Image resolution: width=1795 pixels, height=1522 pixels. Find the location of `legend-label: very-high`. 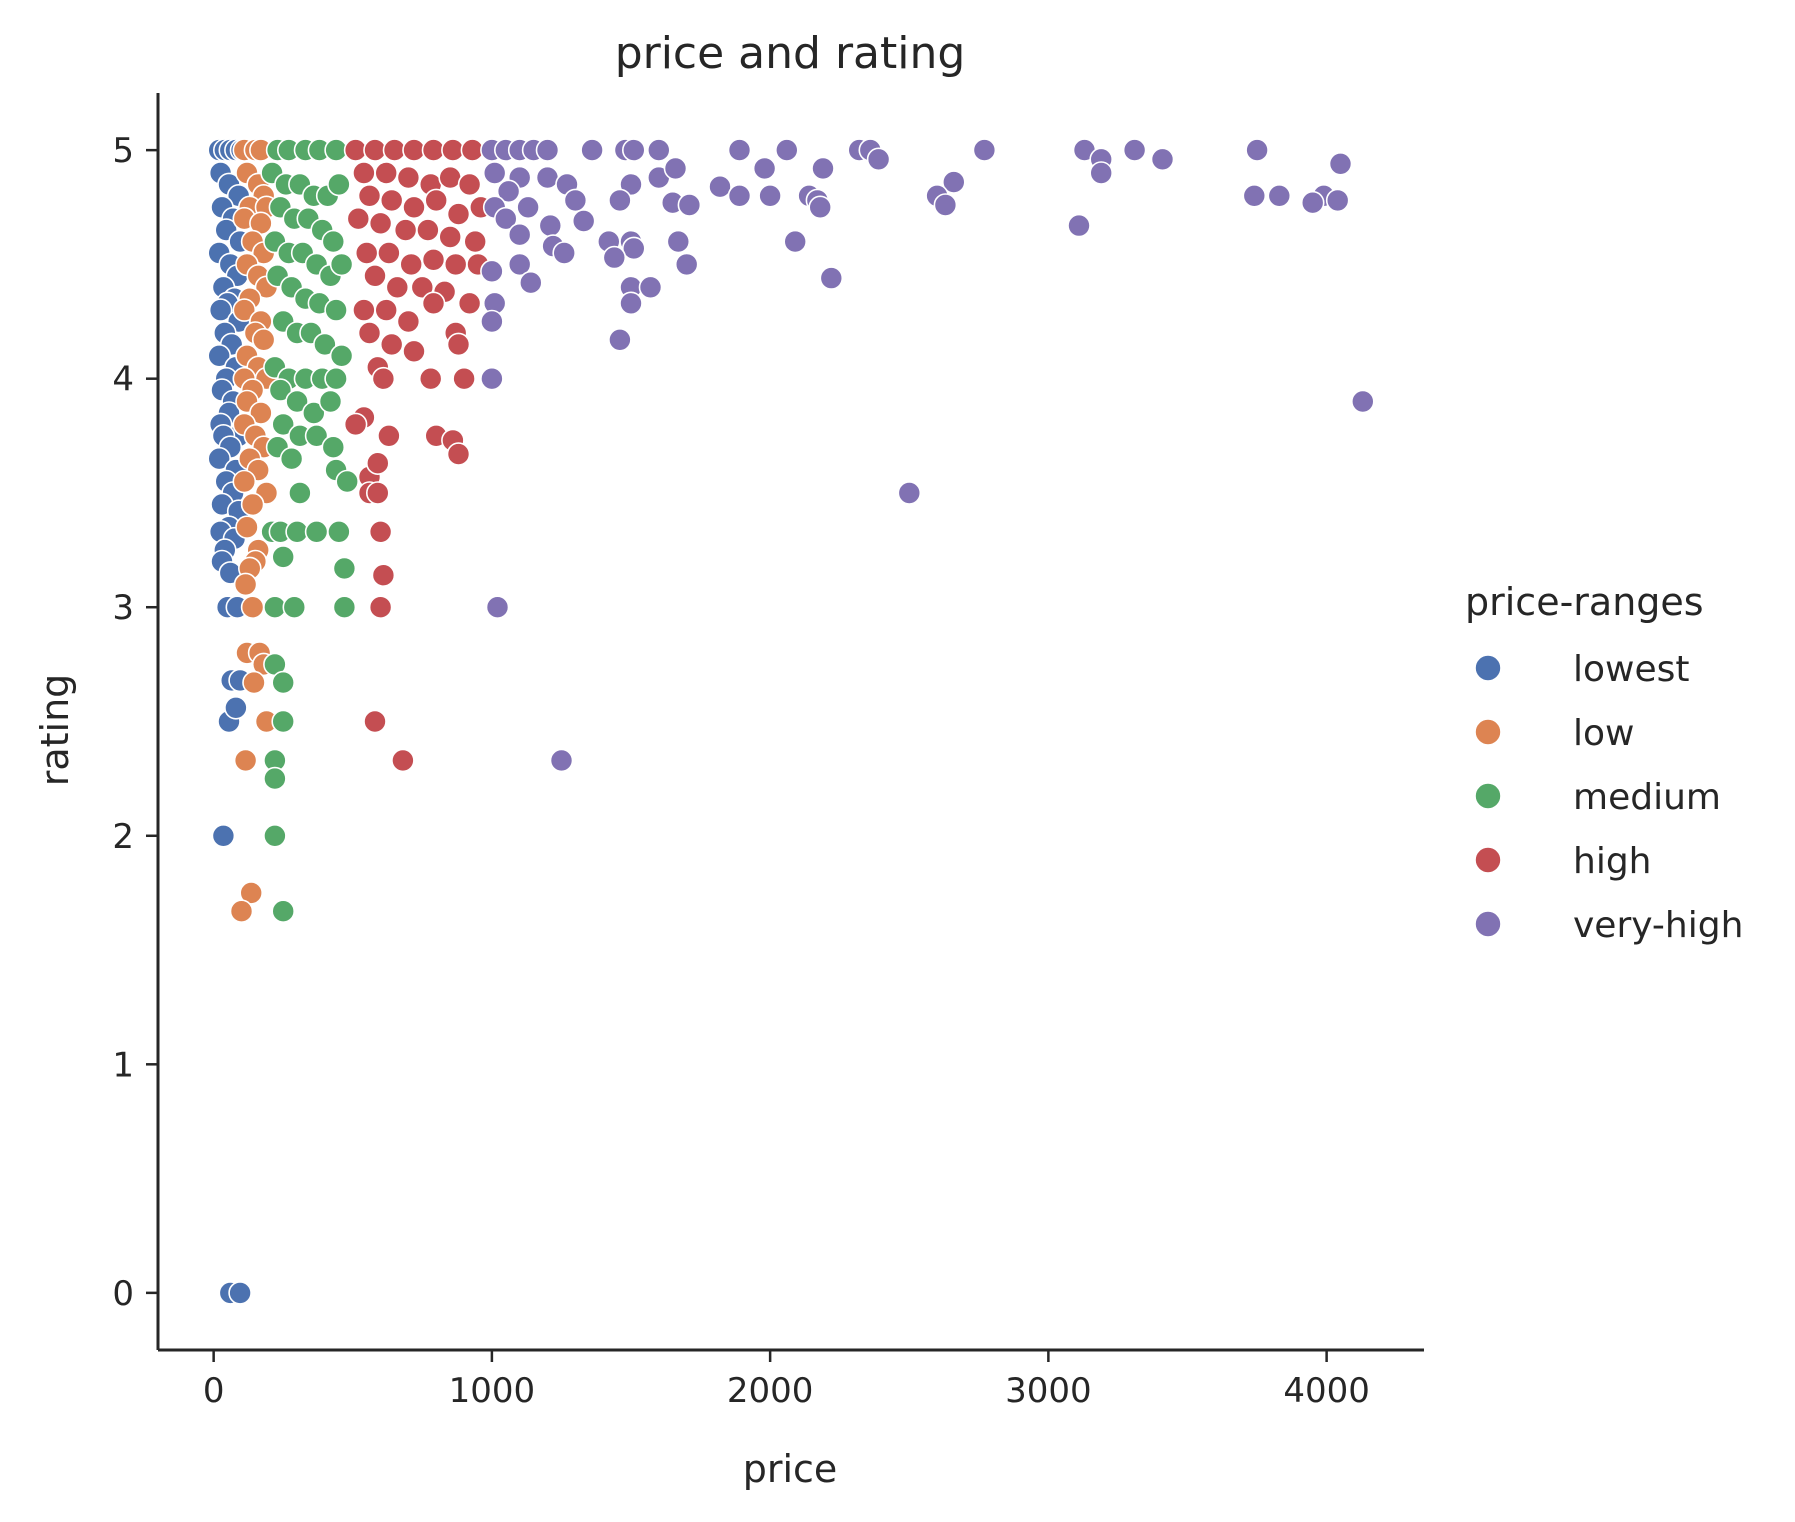

legend-label: very-high is located at coordinates (1658, 925).